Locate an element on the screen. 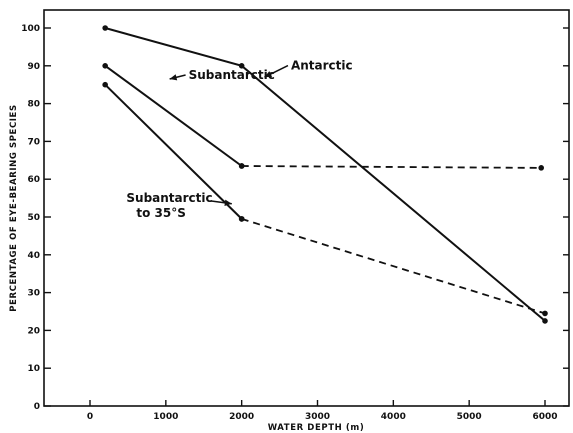 The image size is (573, 433). x-tick-label-4000: 4000 is located at coordinates (393, 417).